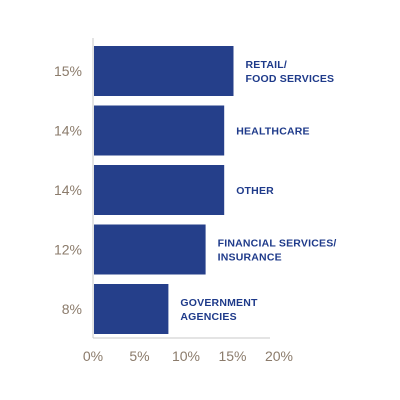 This screenshot has height=400, width=400. I want to click on x-tick-label: 10%, so click(186, 356).